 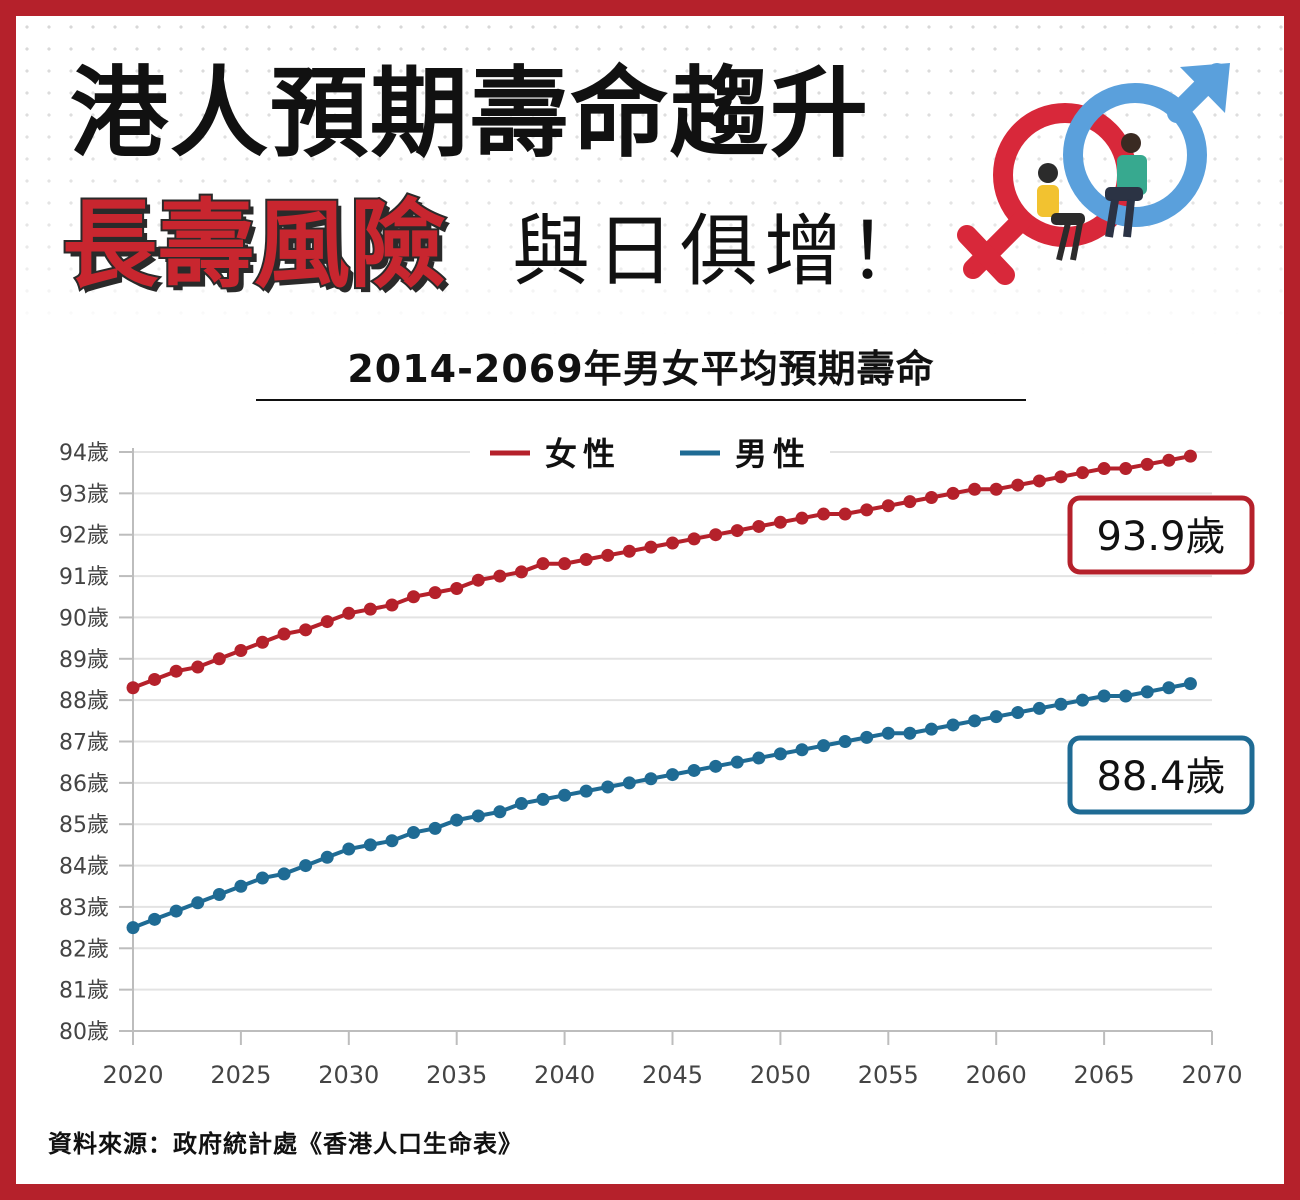 What do you see at coordinates (641, 369) in the screenshot?
I see `chart-title: 2014-2069年男女平均預期壽命` at bounding box center [641, 369].